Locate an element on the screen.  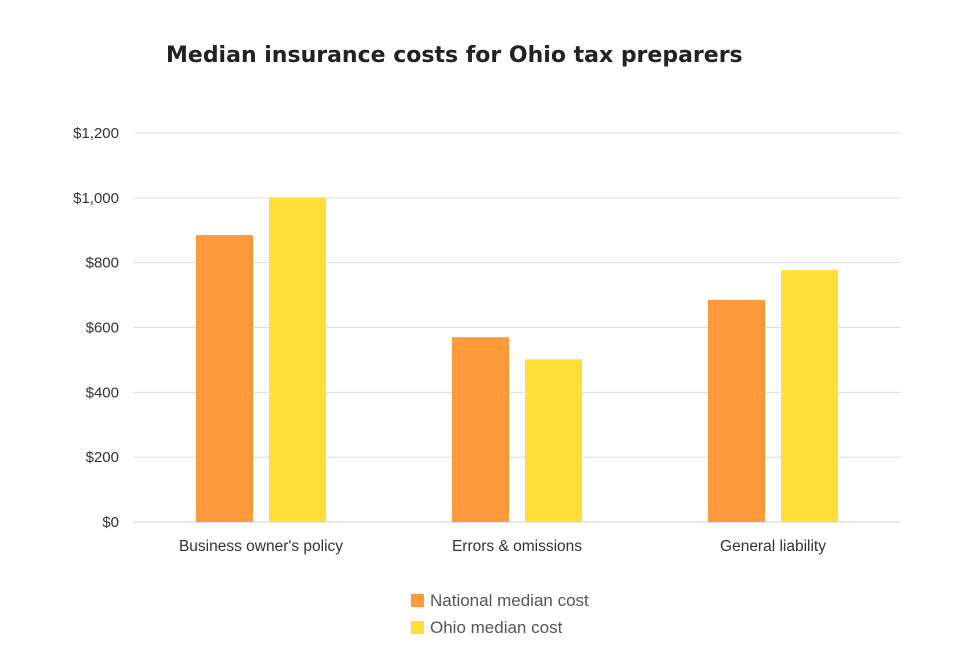
y-tick-label: $400 is located at coordinates (102, 392).